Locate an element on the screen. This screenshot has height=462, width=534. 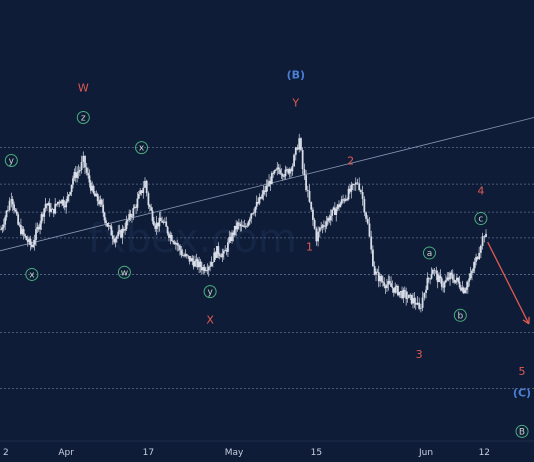
x-tick-label: 15 is located at coordinates (316, 453).